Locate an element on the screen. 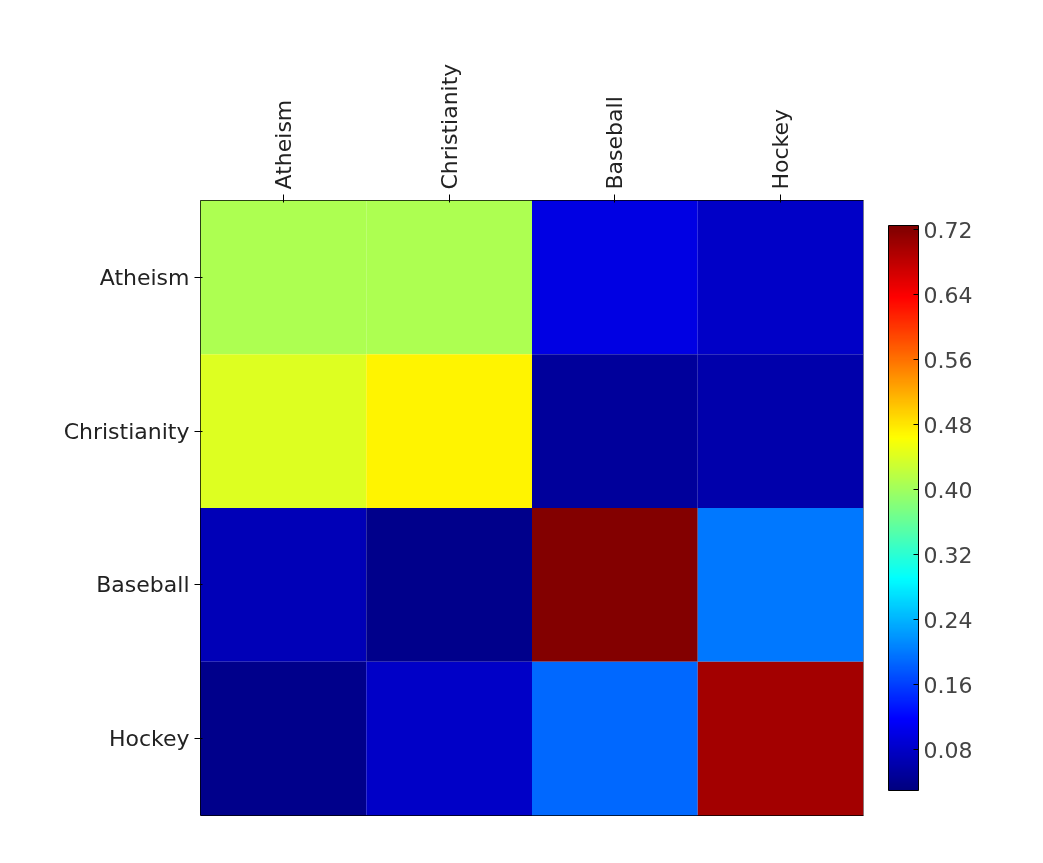 The height and width of the screenshot is (863, 1043). y-tick-label: Christianity is located at coordinates (126, 431).